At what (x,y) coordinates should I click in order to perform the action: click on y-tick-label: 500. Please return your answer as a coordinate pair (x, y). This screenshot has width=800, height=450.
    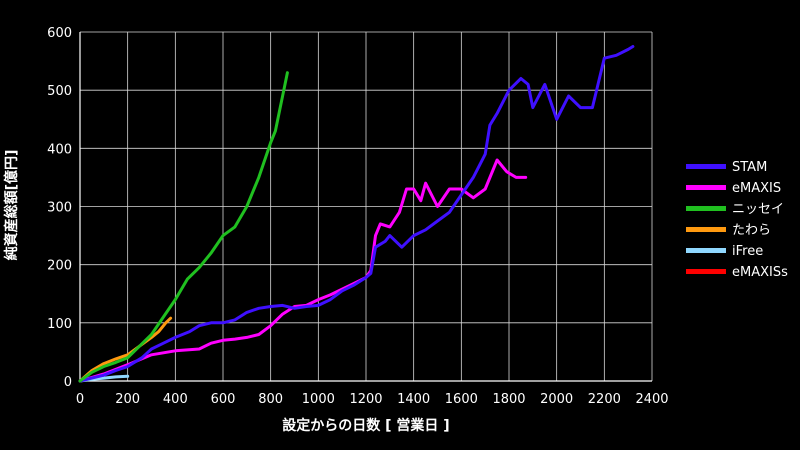
    Looking at the image, I should click on (59, 91).